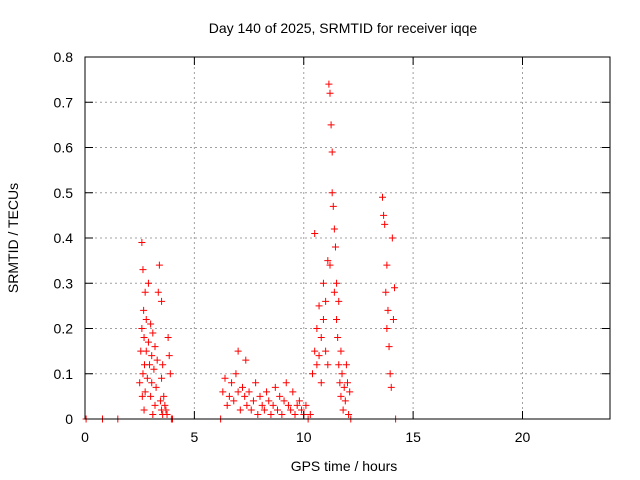  What do you see at coordinates (69, 419) in the screenshot?
I see `y-tick-label: 0` at bounding box center [69, 419].